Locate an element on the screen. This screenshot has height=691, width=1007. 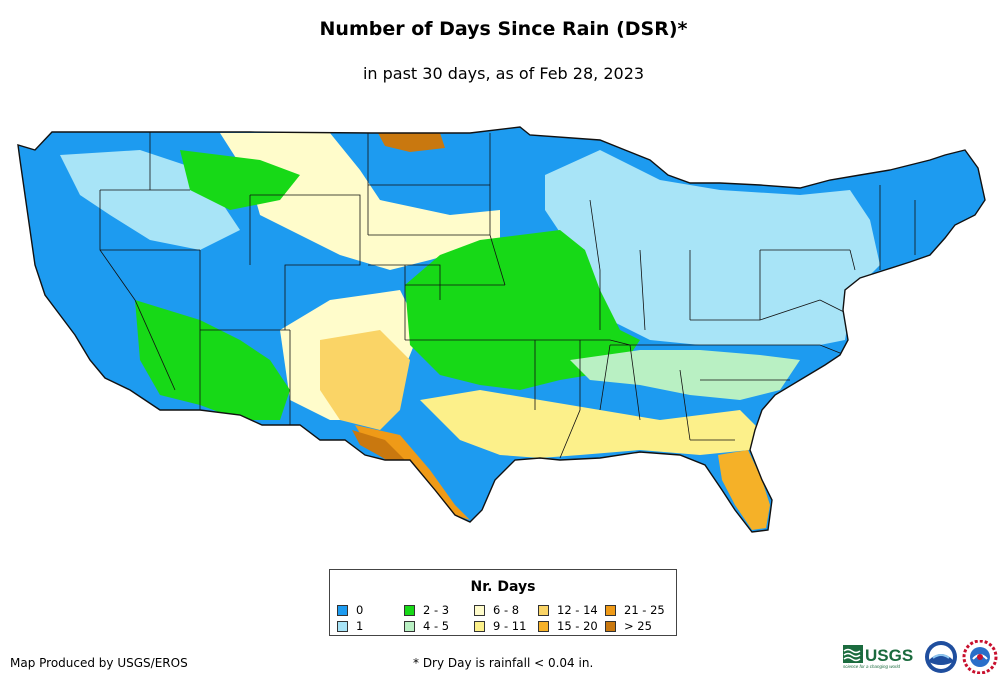
map-credit: Map Produced by USGS/EROS is located at coordinates (99, 663).